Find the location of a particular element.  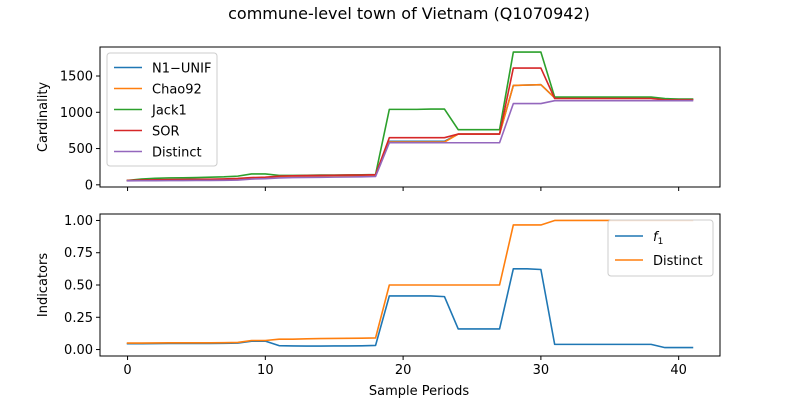

series-line-distinct is located at coordinates (410, 140).